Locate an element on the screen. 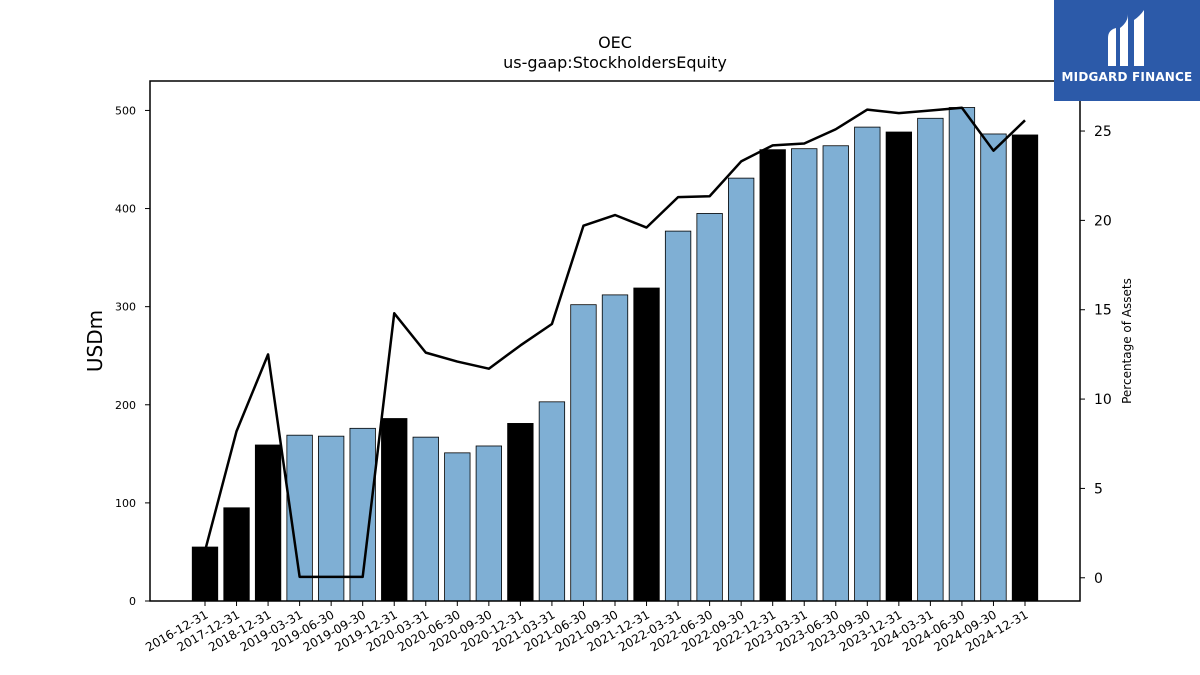  y2-tick-label: 10 is located at coordinates (1103, 400).